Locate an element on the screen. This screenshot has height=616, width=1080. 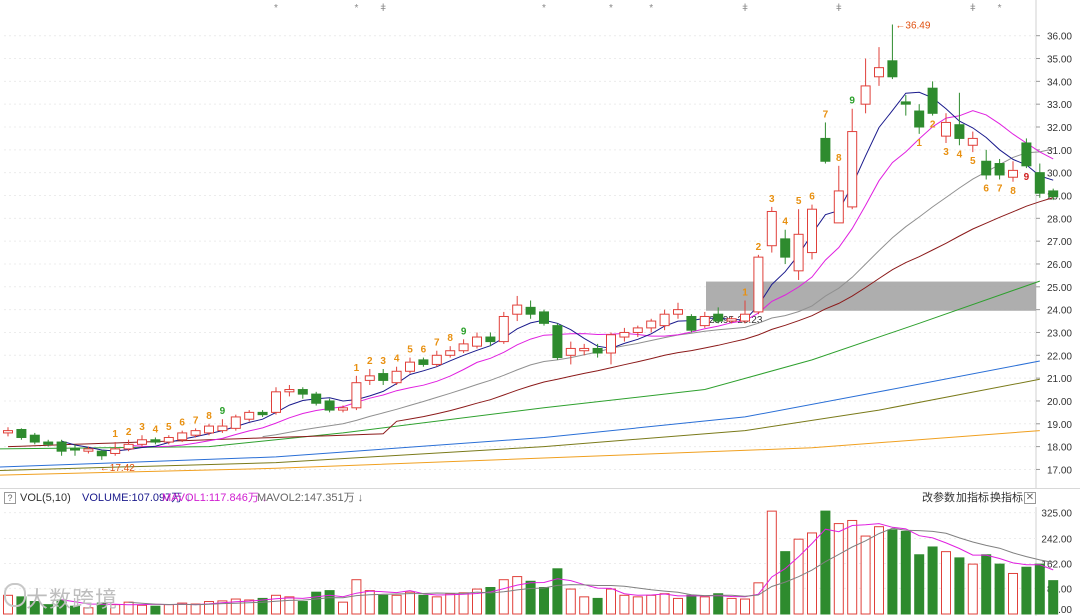
change-params-button: 改参数 is located at coordinates (938, 498).